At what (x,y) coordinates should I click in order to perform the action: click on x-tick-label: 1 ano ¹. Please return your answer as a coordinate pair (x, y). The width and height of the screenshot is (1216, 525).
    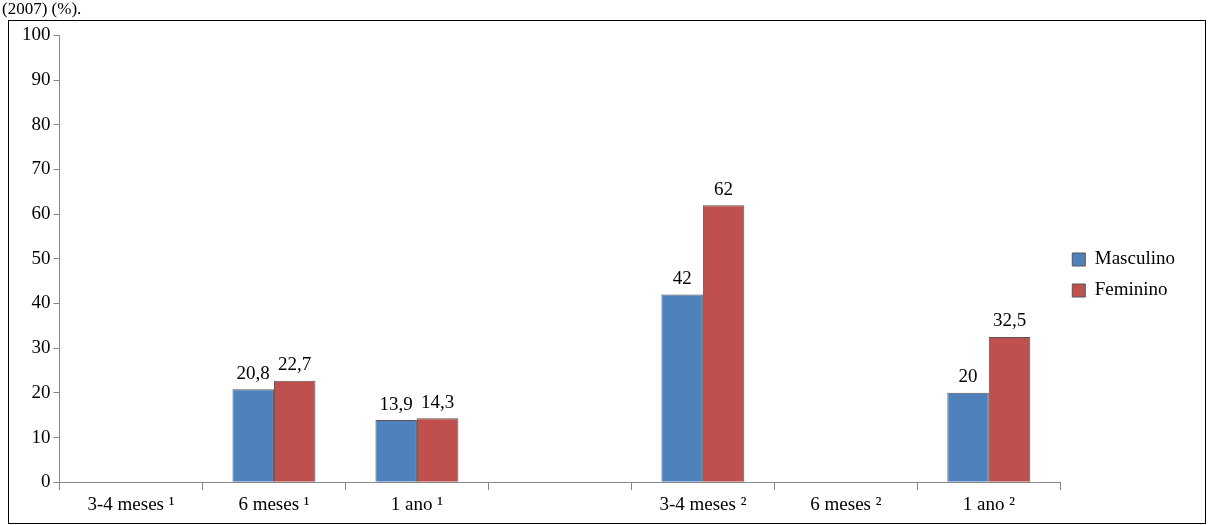
    Looking at the image, I should click on (417, 503).